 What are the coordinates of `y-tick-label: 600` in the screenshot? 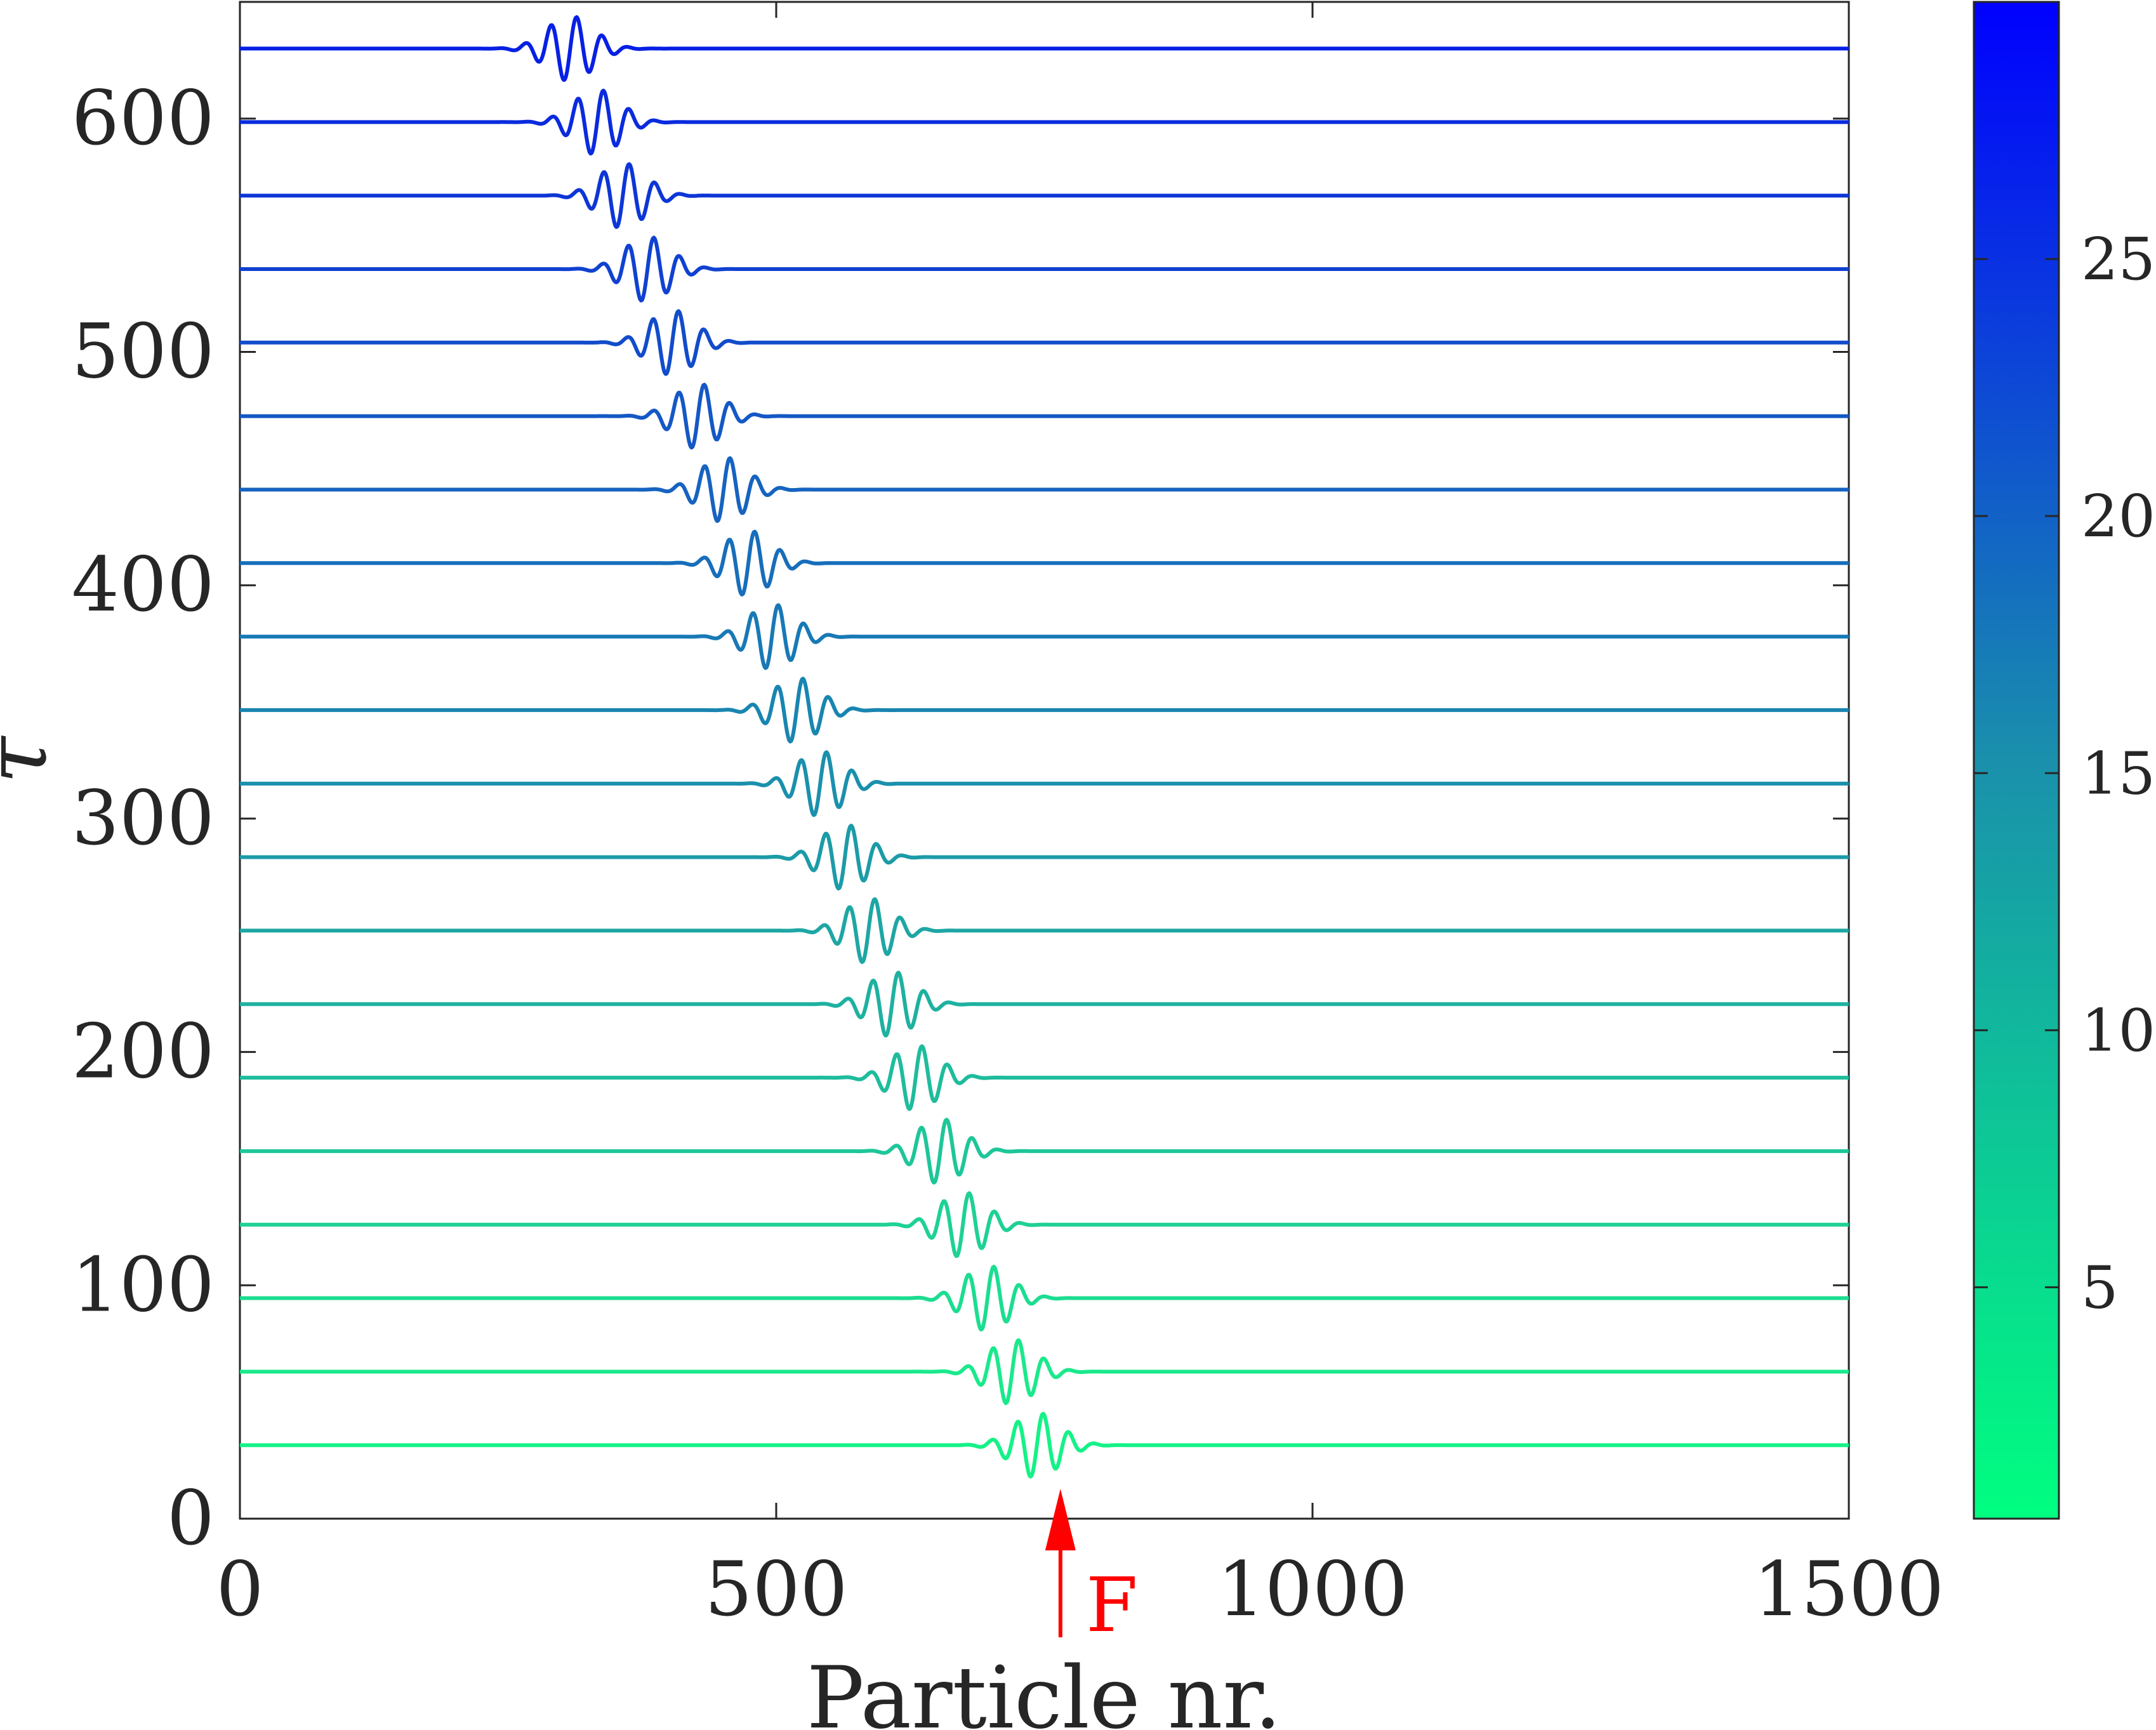 It's located at (143, 118).